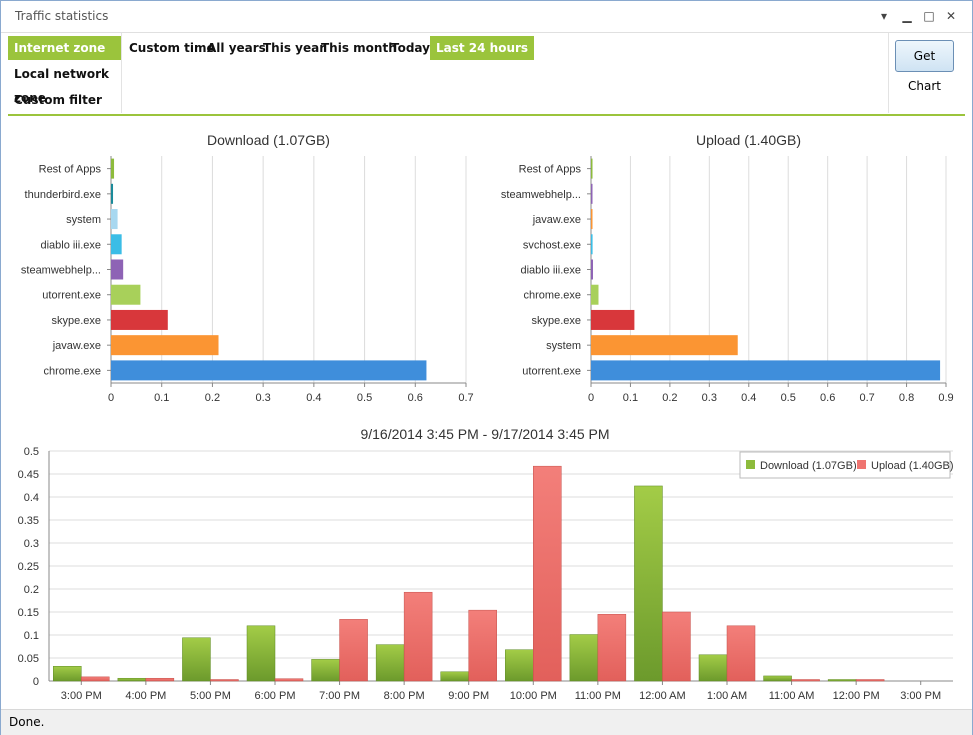  Describe the element at coordinates (28, 521) in the screenshot. I see `y-tick-label: 0.35` at that location.